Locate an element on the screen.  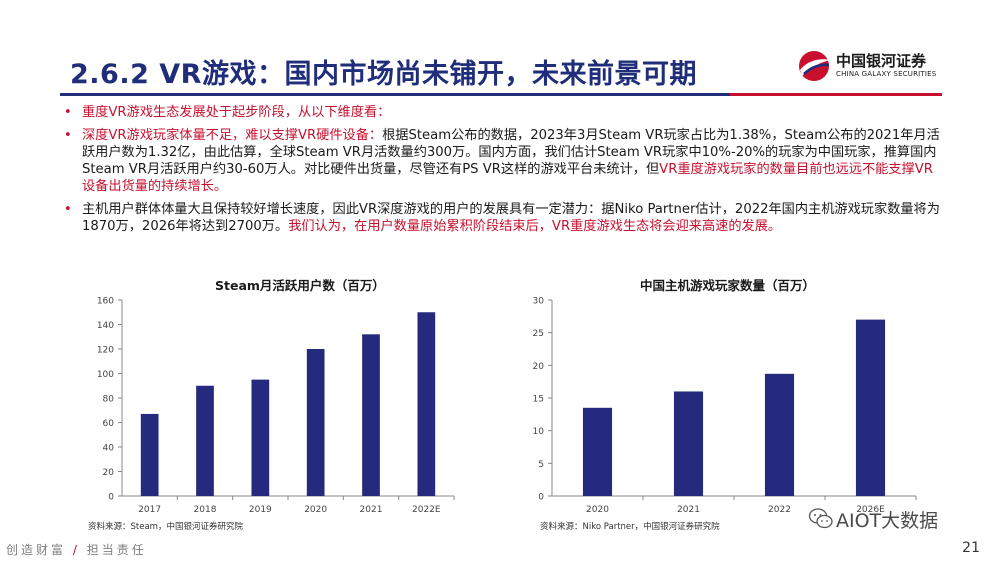
y-tick-label: 25 is located at coordinates (538, 334).